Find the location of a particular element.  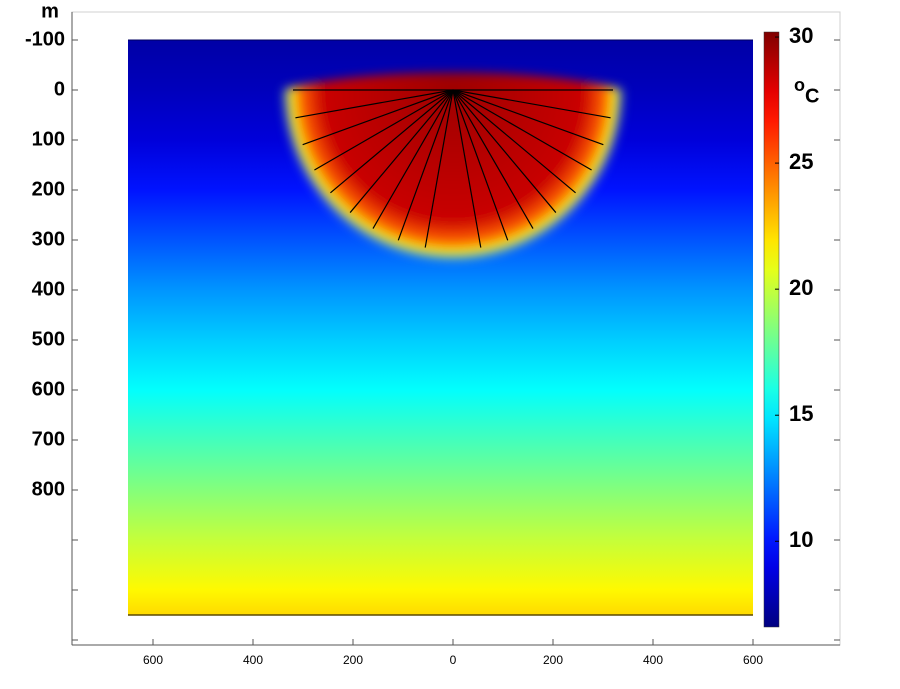

colorbar-tick-label: 10 is located at coordinates (801, 539).